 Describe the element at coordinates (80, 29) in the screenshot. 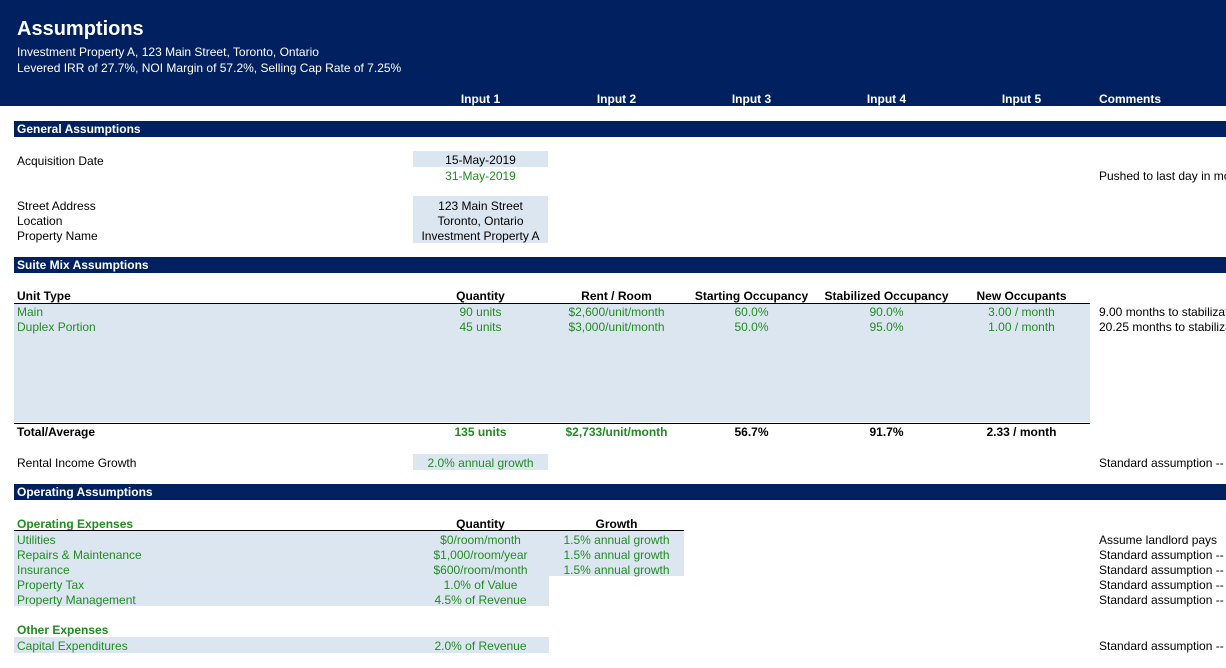

I see `page-title: Assumptions` at that location.